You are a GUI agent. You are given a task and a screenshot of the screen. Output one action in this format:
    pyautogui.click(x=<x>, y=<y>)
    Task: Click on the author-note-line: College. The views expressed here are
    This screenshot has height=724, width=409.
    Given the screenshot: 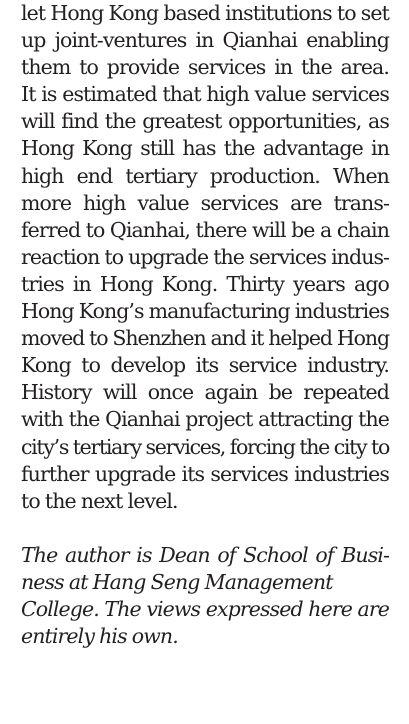 What is the action you would take?
    pyautogui.click(x=205, y=608)
    